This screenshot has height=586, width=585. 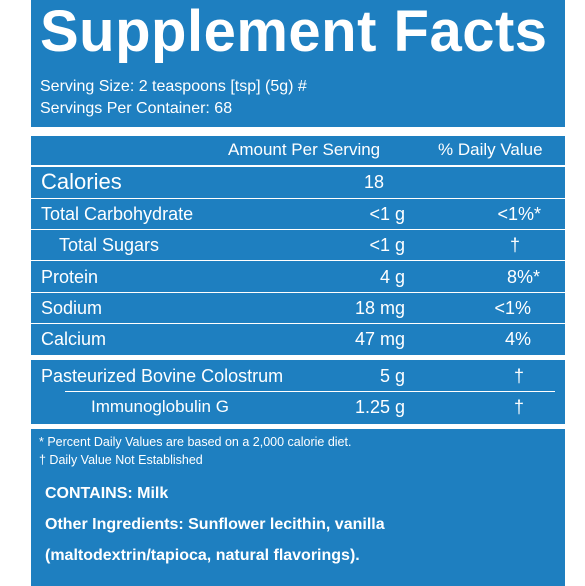 I want to click on amount-per-serving-header: Amount Per Serving, so click(x=304, y=149).